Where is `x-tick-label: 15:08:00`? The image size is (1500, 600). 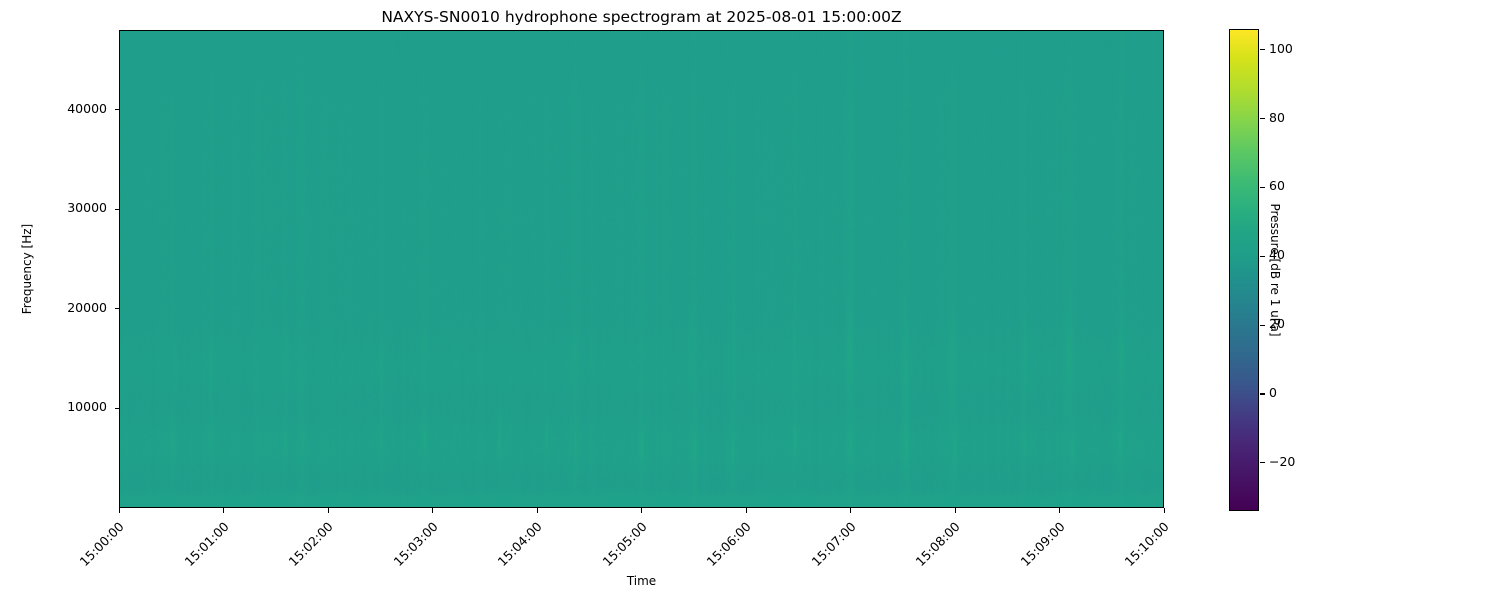 x-tick-label: 15:08:00 is located at coordinates (937, 544).